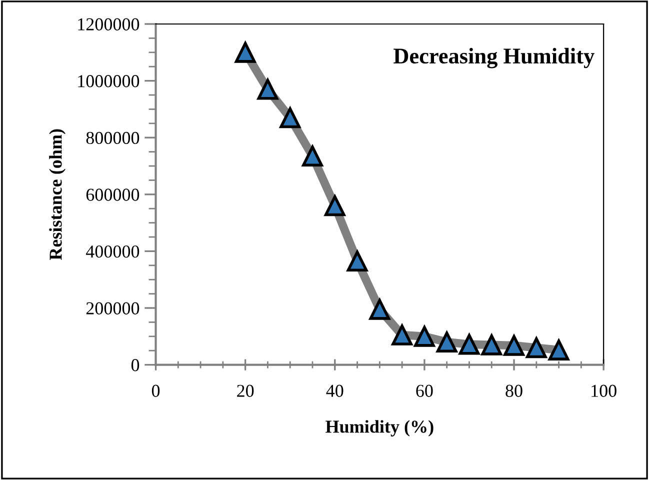 The image size is (649, 480). I want to click on y-tick-label: 0, so click(135, 365).